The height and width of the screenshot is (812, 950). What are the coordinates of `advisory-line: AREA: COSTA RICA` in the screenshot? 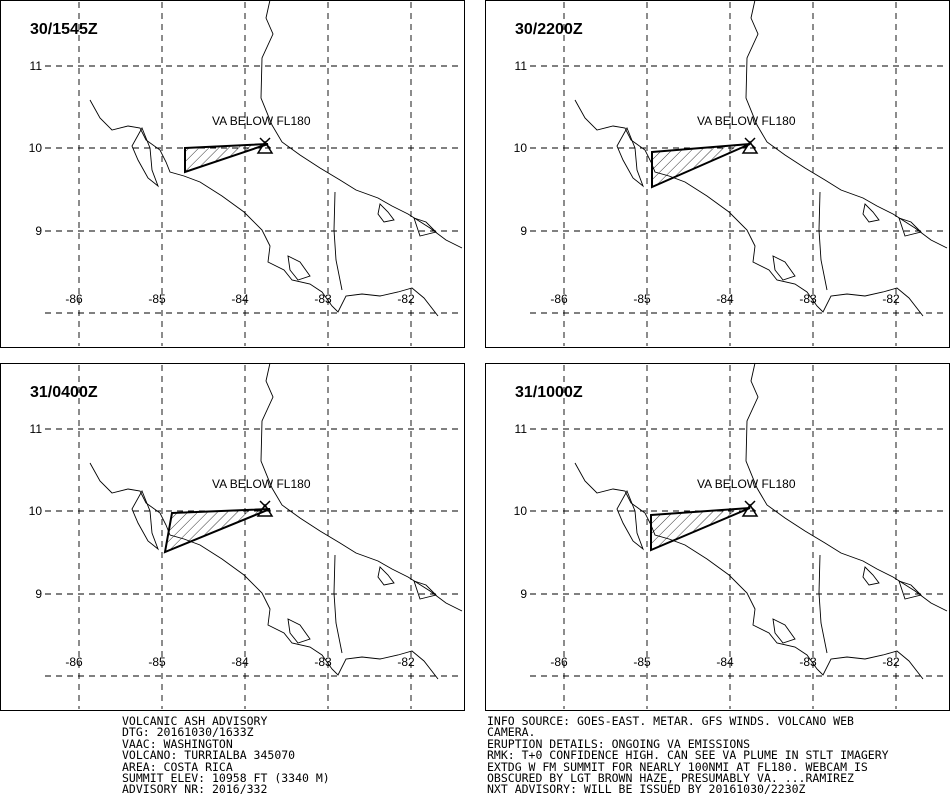 It's located at (177, 766).